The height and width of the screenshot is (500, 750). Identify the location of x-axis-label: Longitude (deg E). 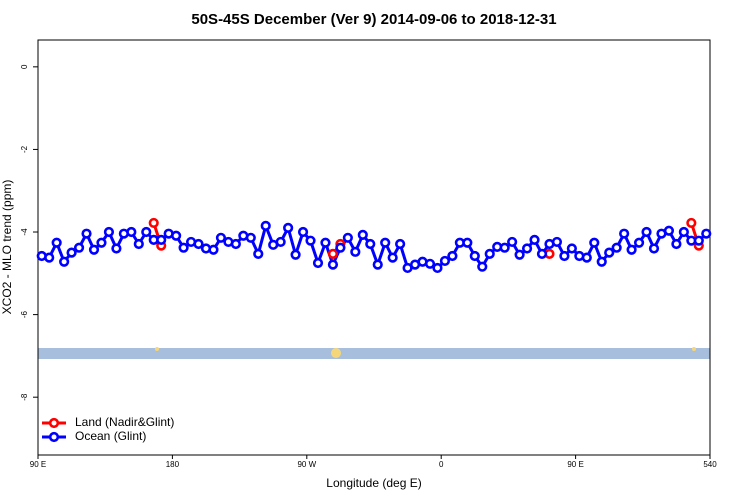
(373, 483).